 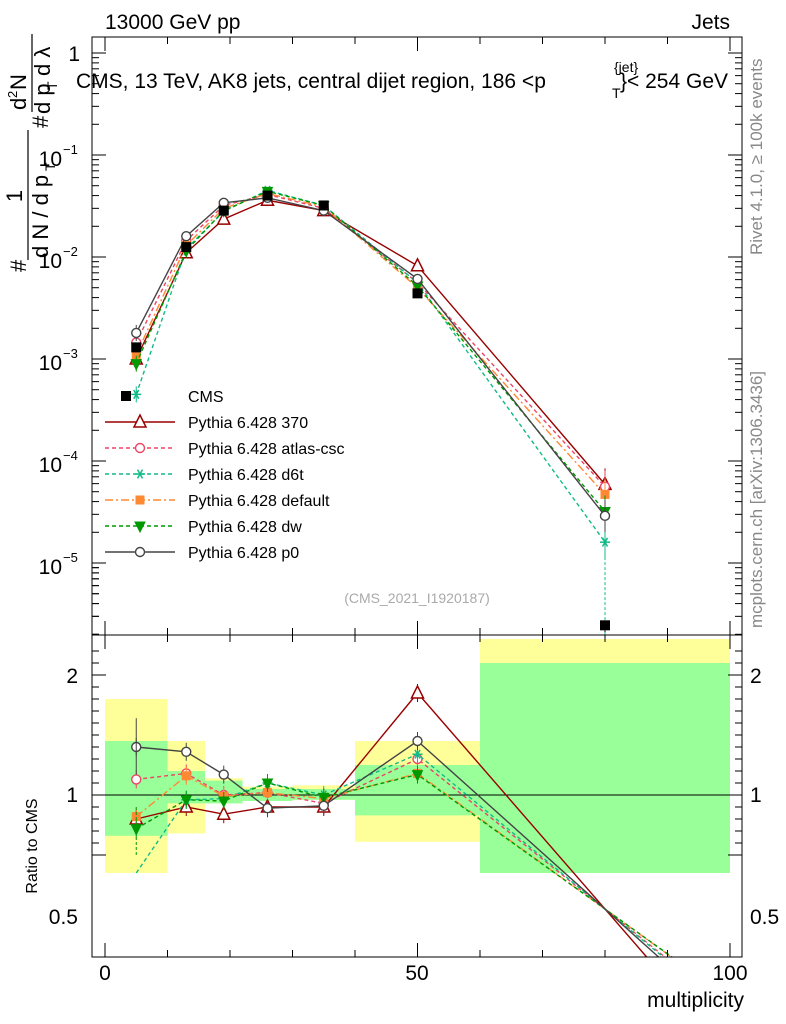 I want to click on legend-label: Pythia 6.428 p0, so click(x=243, y=553).